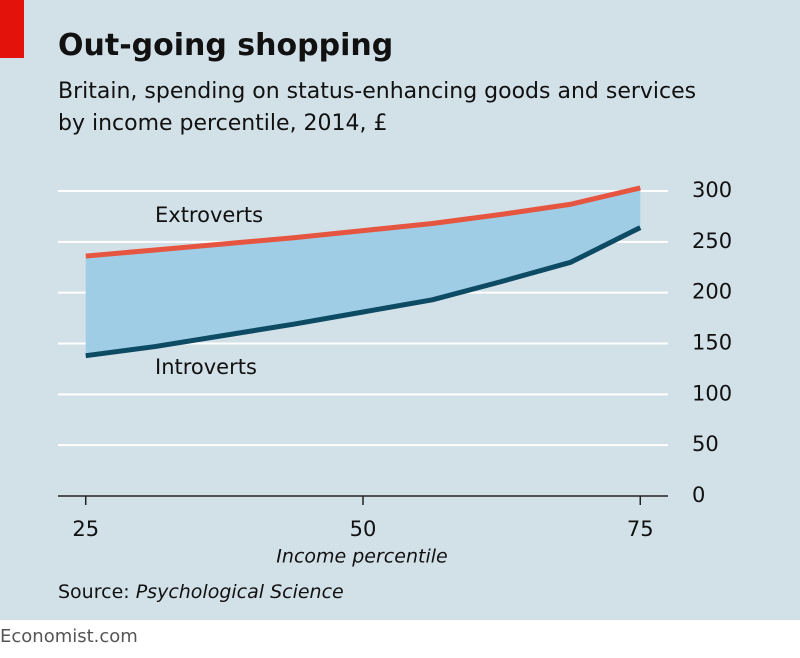 This screenshot has width=800, height=658. What do you see at coordinates (240, 592) in the screenshot?
I see `source-name: Psychological Science` at bounding box center [240, 592].